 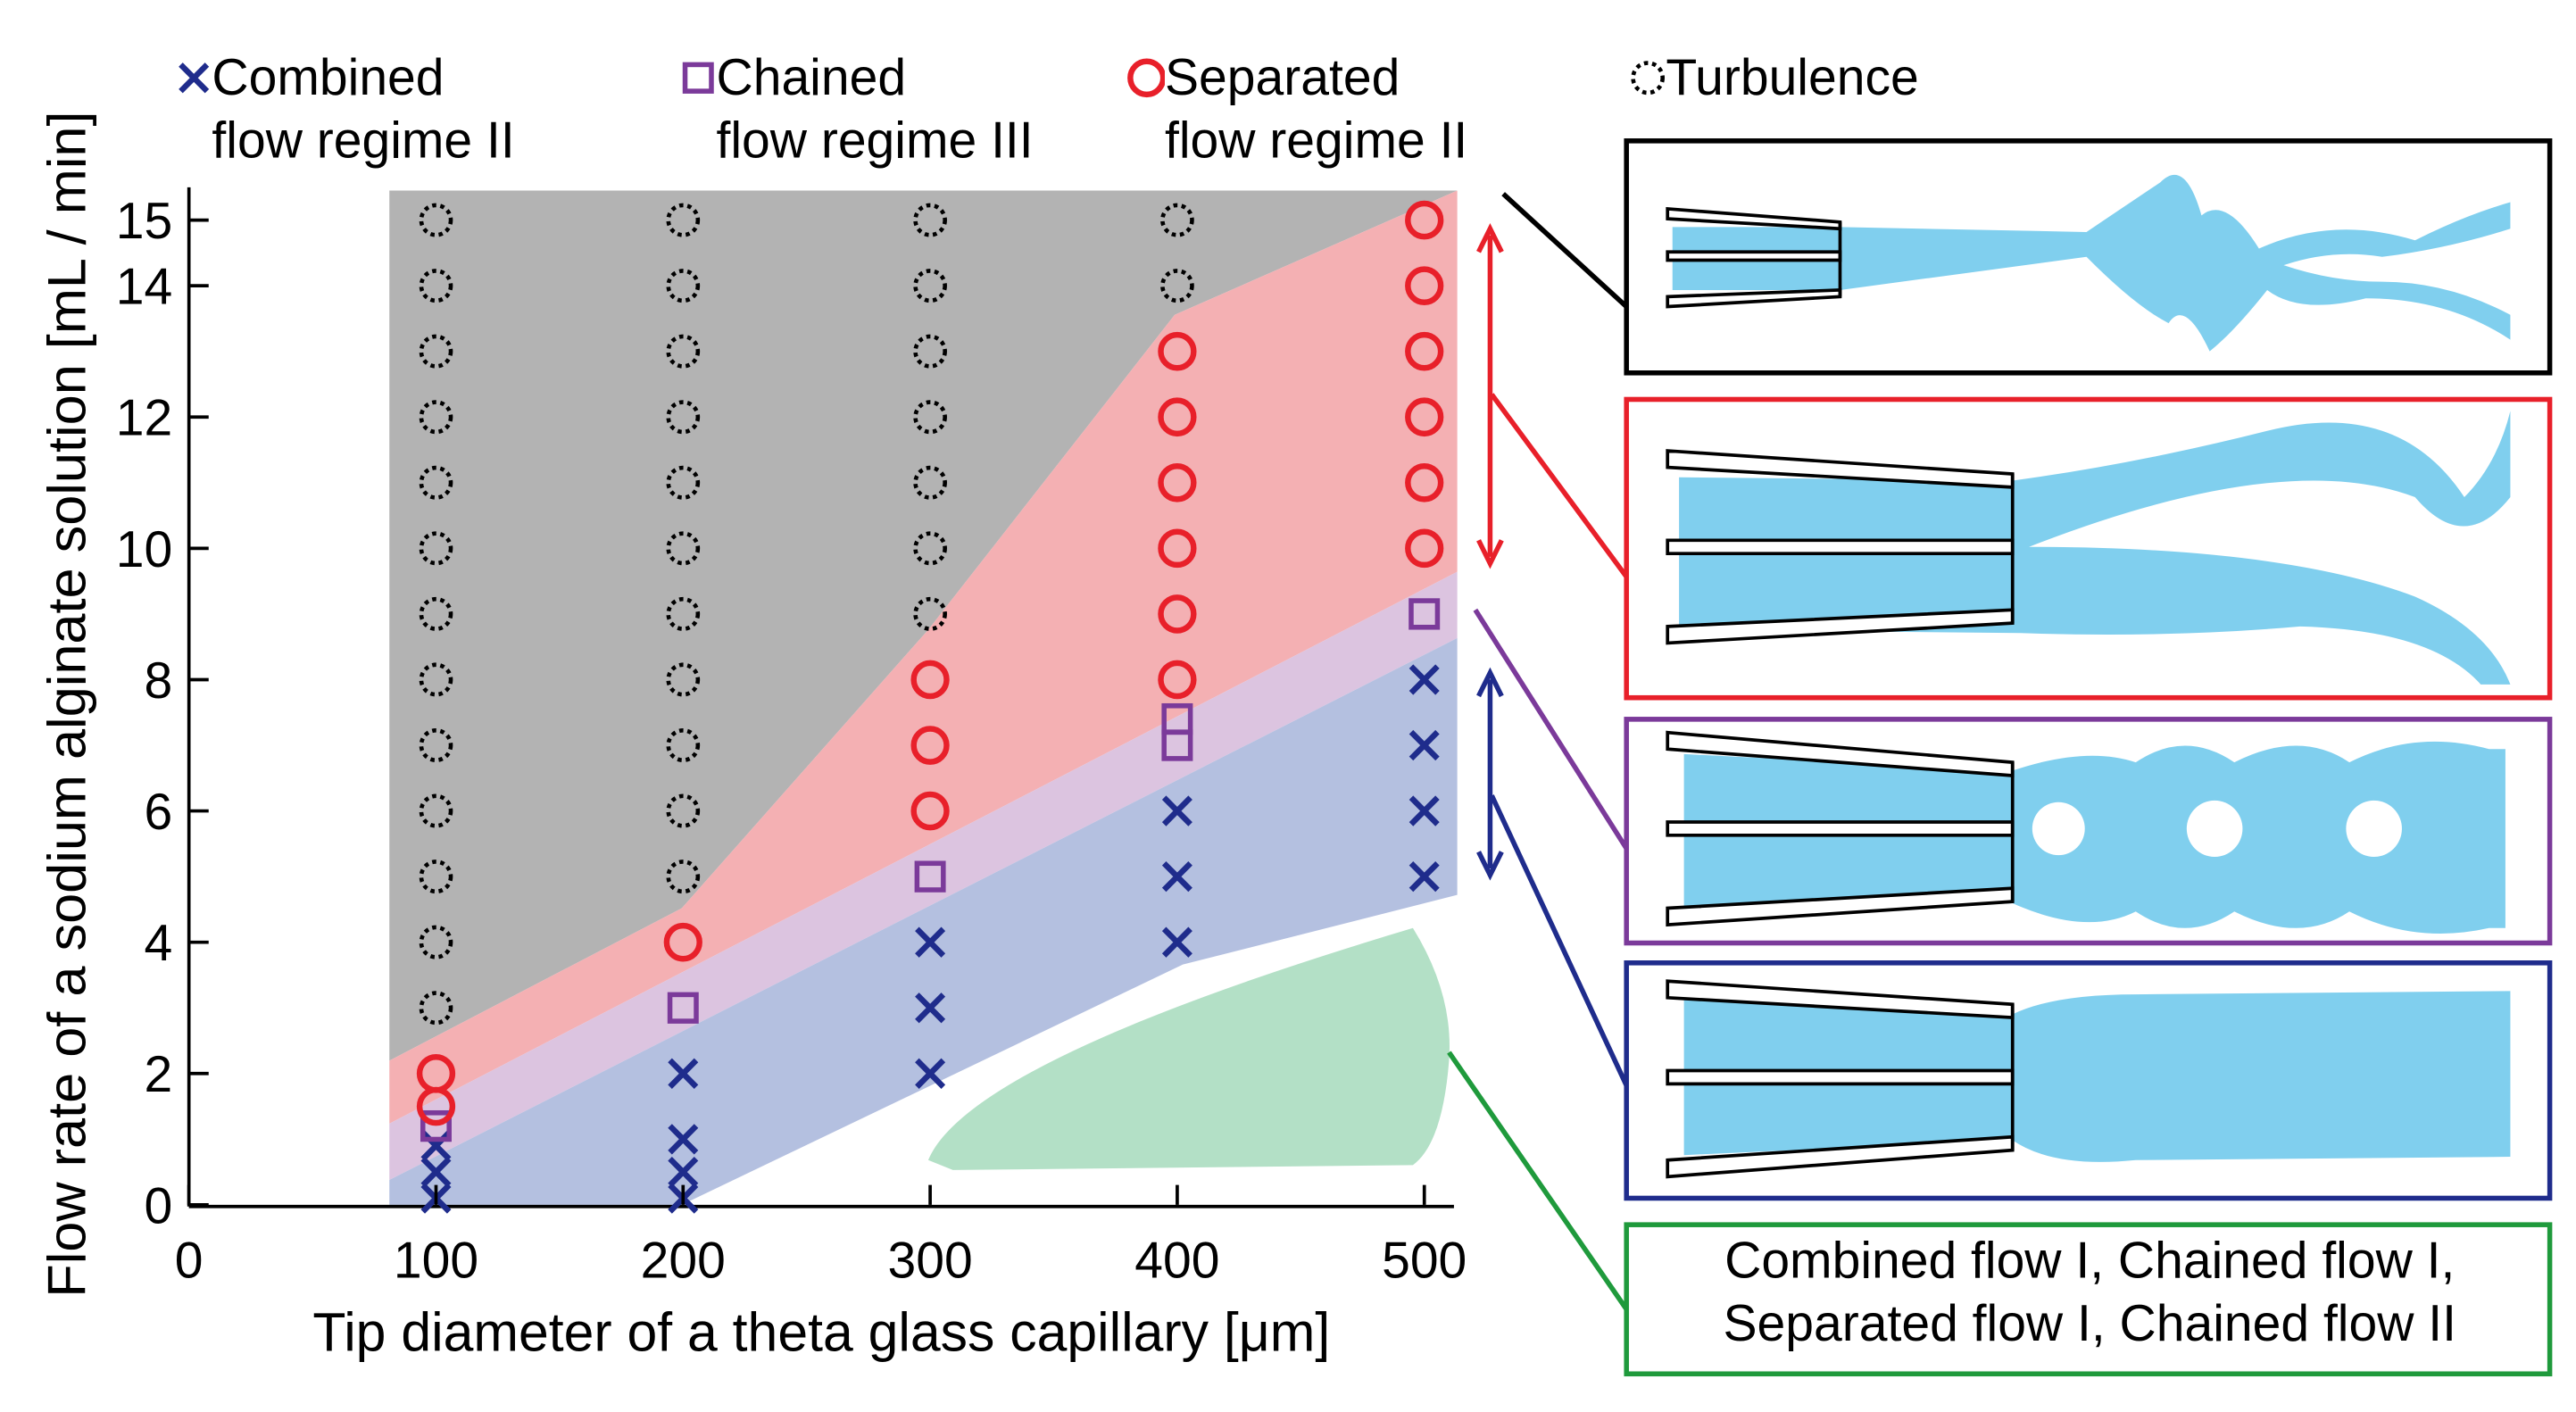 I want to click on legend-item: Combined flow regime II, so click(x=343, y=109).